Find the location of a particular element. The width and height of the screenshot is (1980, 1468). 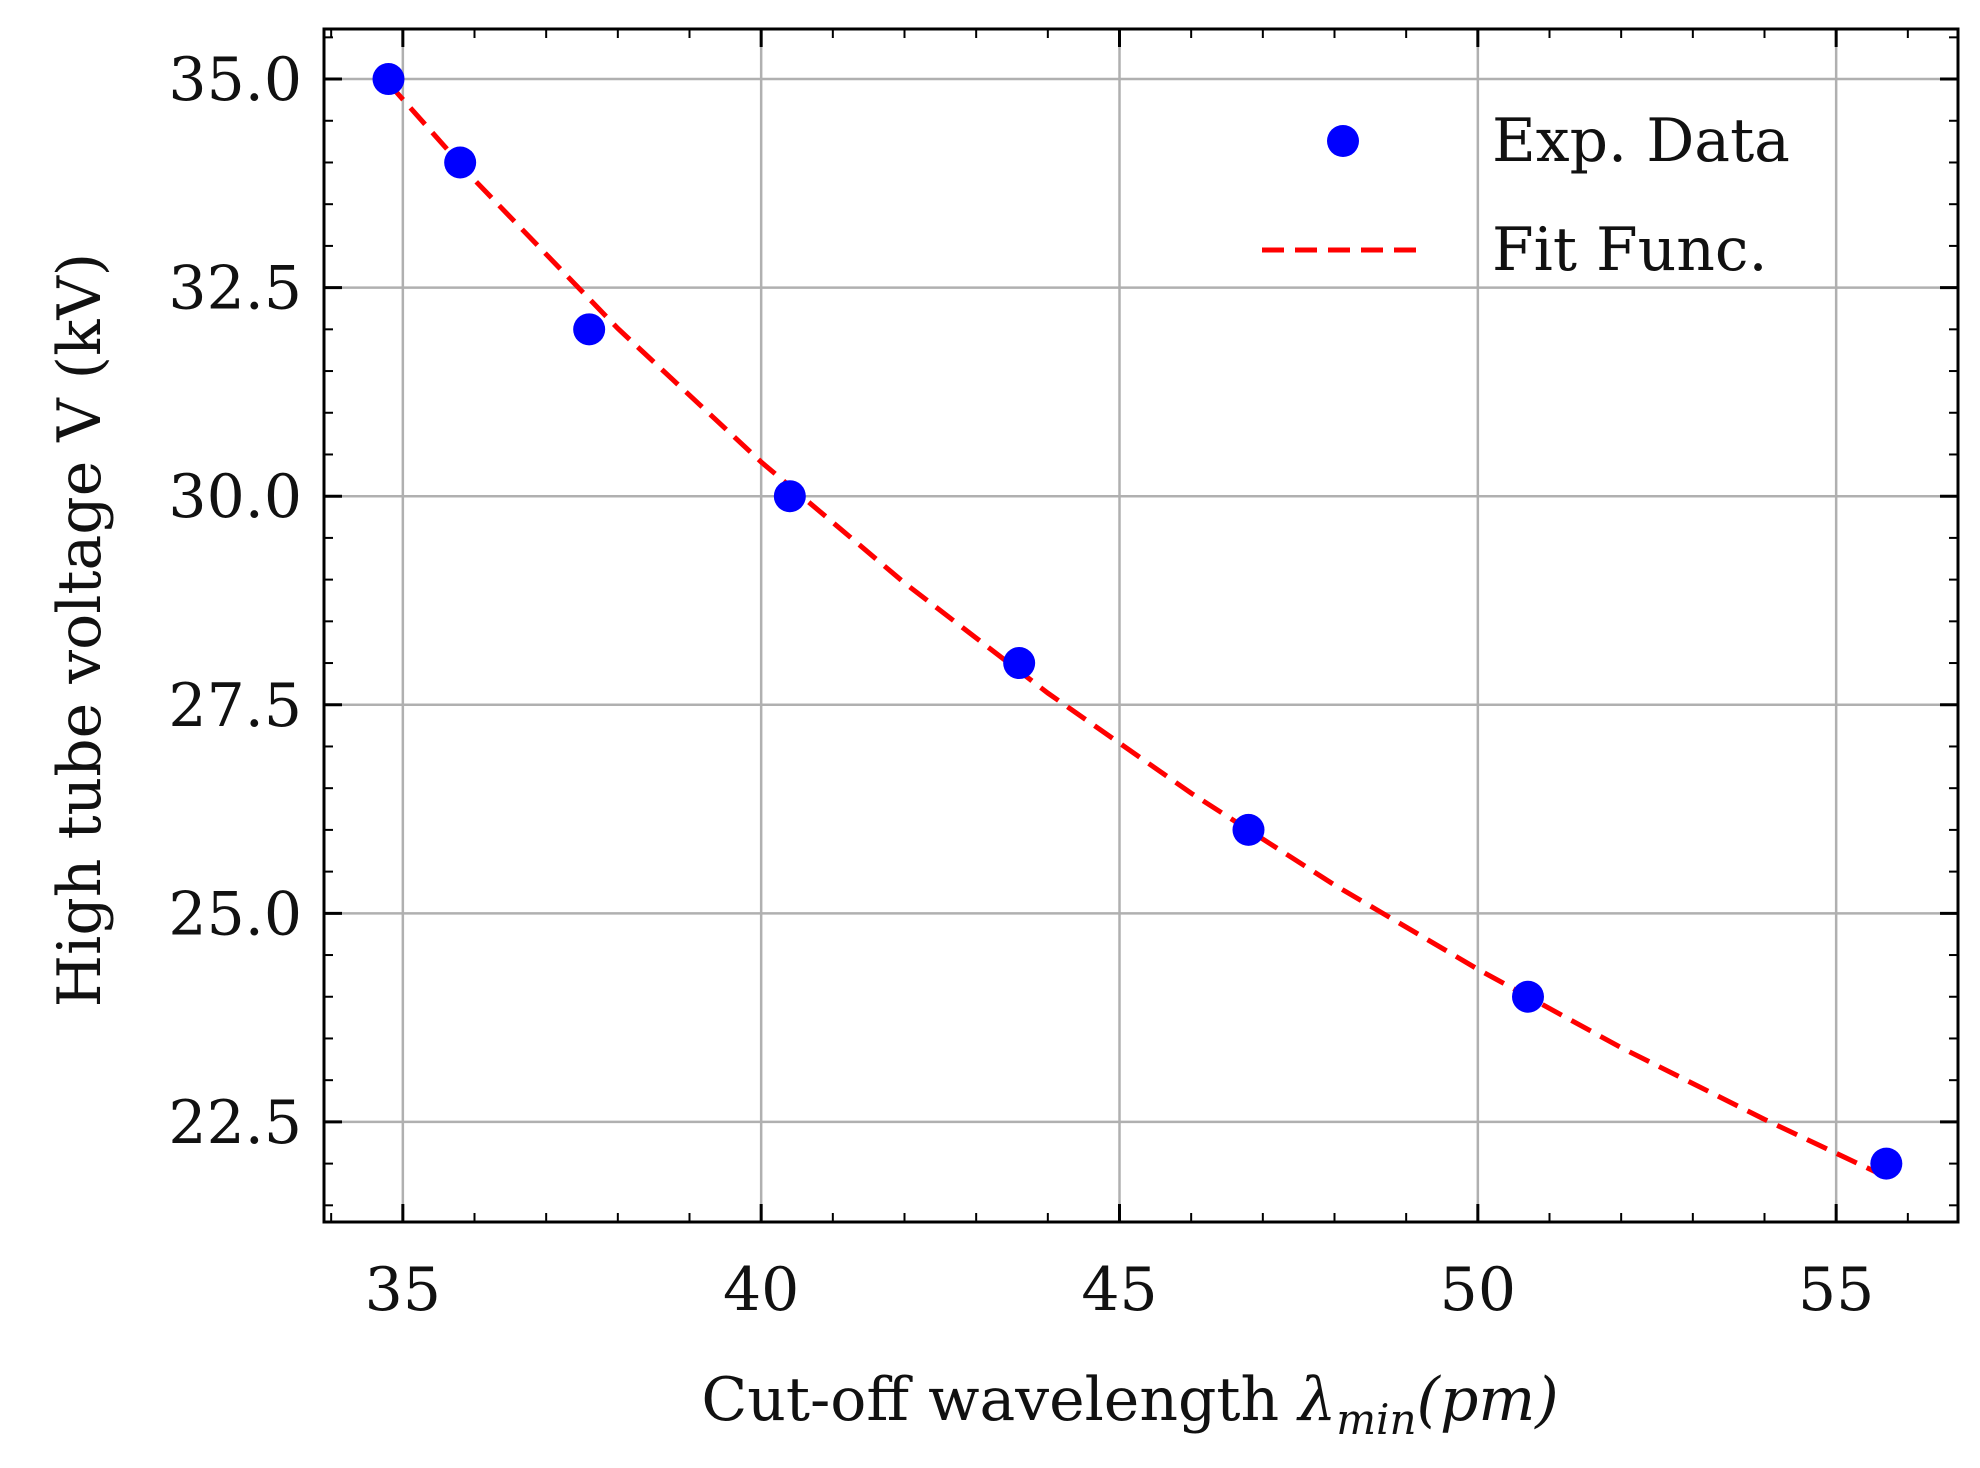

legend-label-fit-func: Fit Func. is located at coordinates (1630, 250).